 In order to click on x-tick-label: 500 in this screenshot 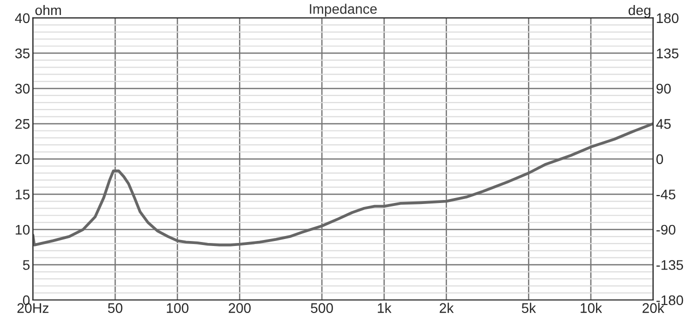, I will do `click(321, 308)`.